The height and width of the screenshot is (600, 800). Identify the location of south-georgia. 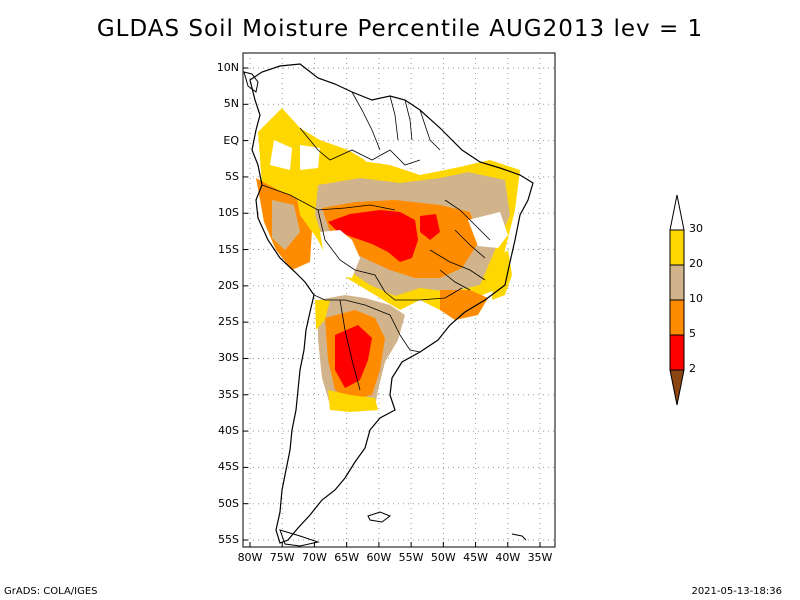
(519, 537).